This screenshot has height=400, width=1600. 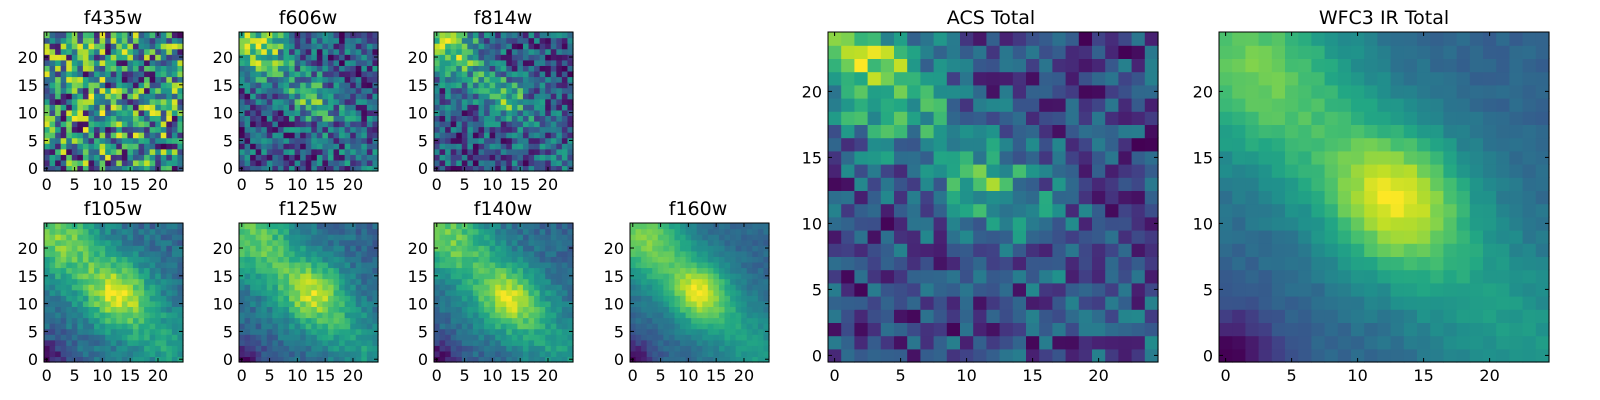 I want to click on x-tick-label: 0, so click(x=47, y=184).